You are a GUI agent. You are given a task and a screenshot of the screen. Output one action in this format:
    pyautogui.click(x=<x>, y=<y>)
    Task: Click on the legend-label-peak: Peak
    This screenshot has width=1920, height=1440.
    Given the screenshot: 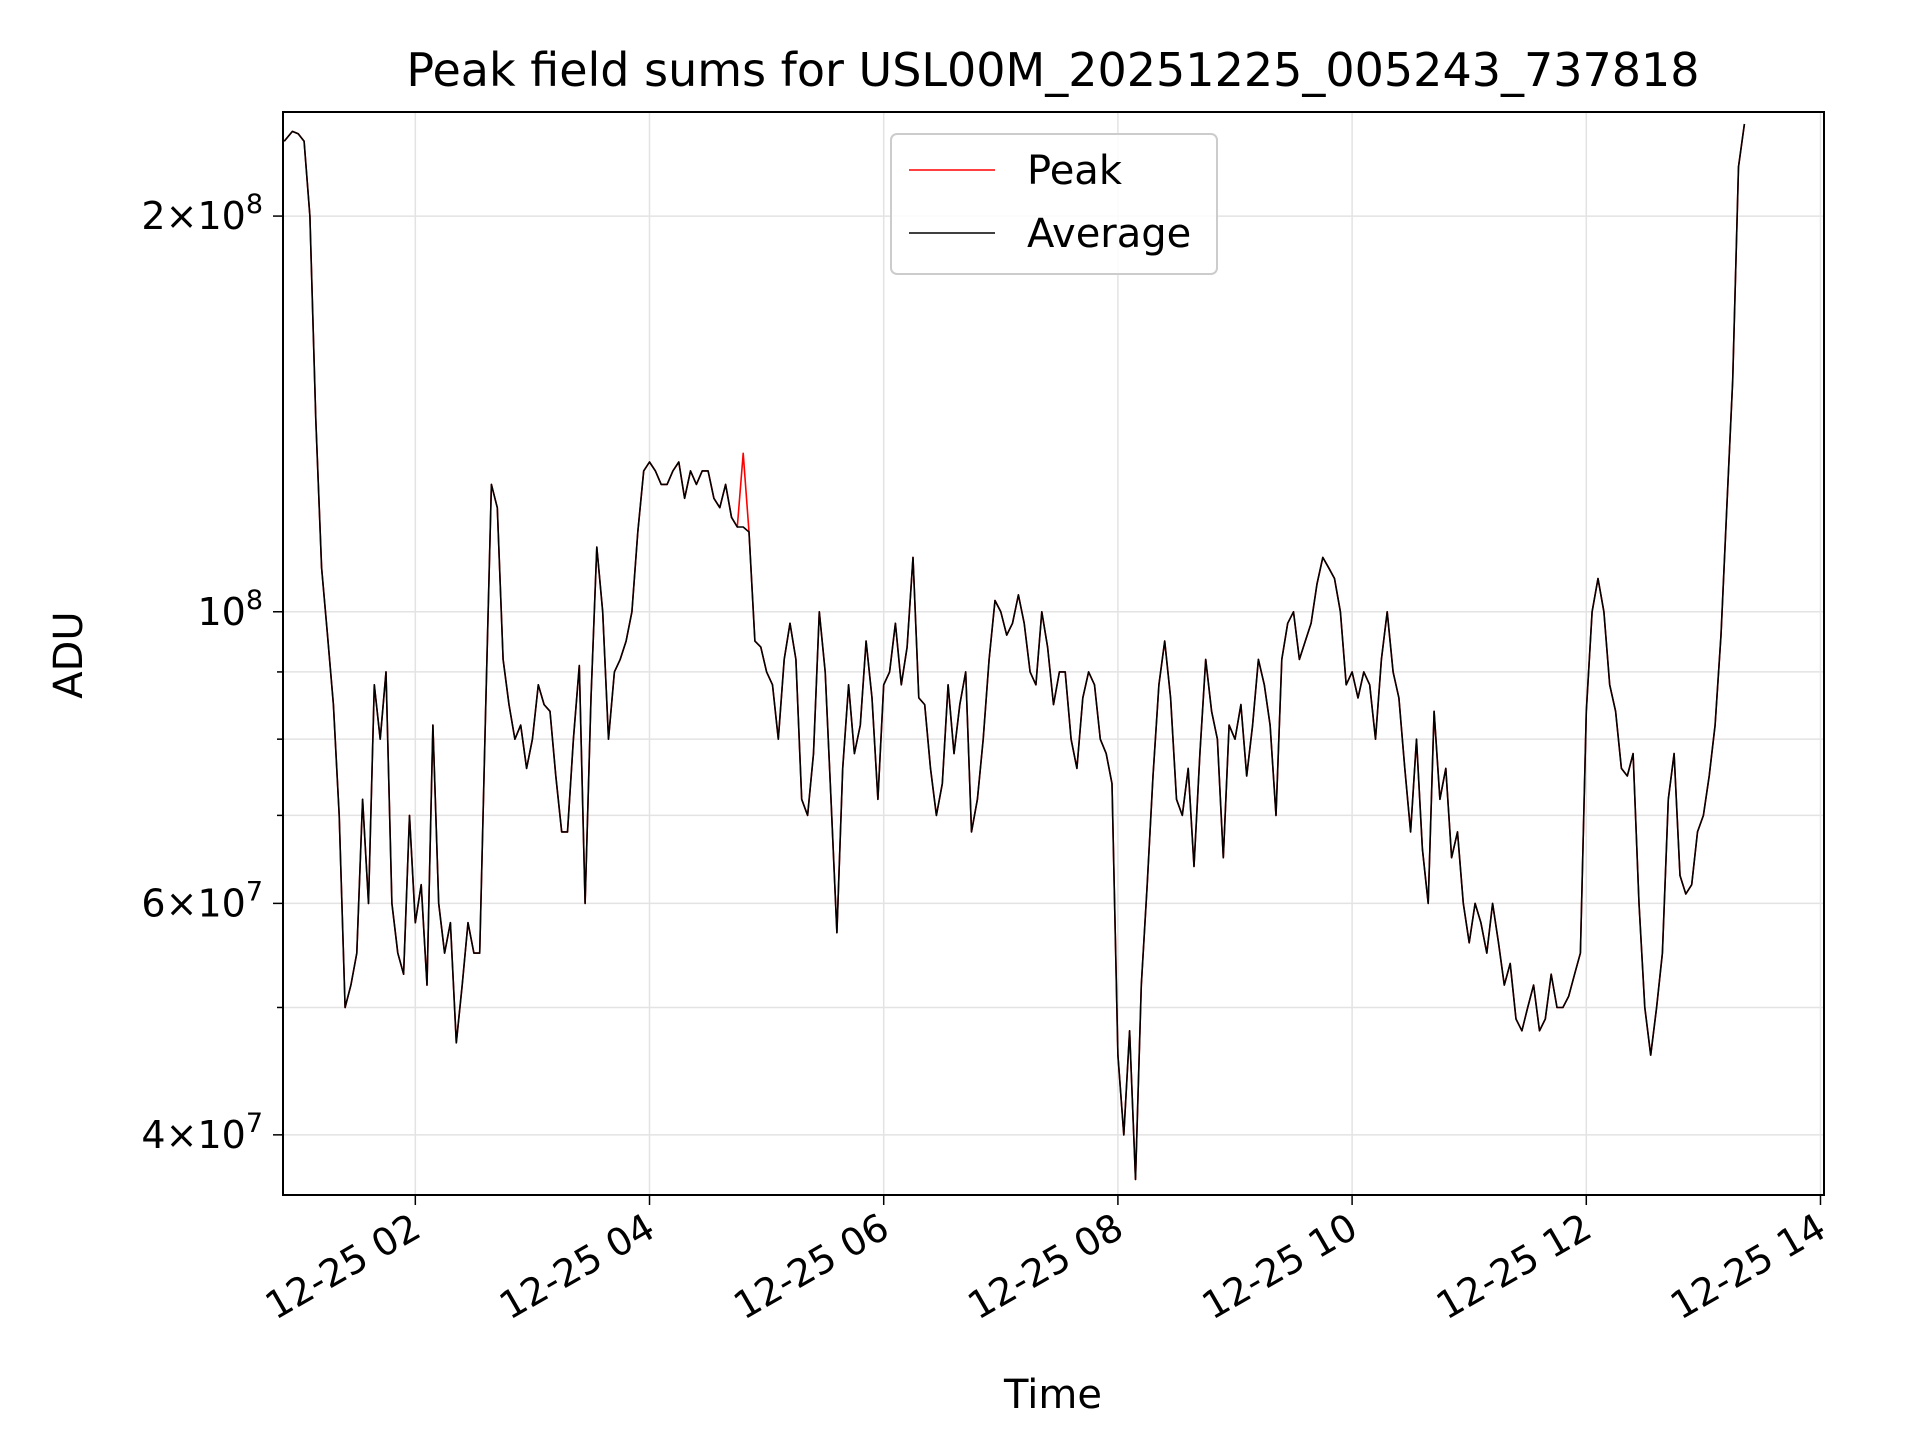 What is the action you would take?
    pyautogui.click(x=1075, y=171)
    